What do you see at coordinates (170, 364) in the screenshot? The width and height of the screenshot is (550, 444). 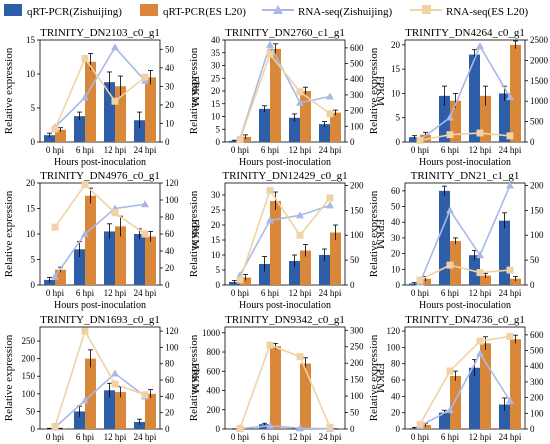 I see `right-tick-label: 80` at bounding box center [170, 364].